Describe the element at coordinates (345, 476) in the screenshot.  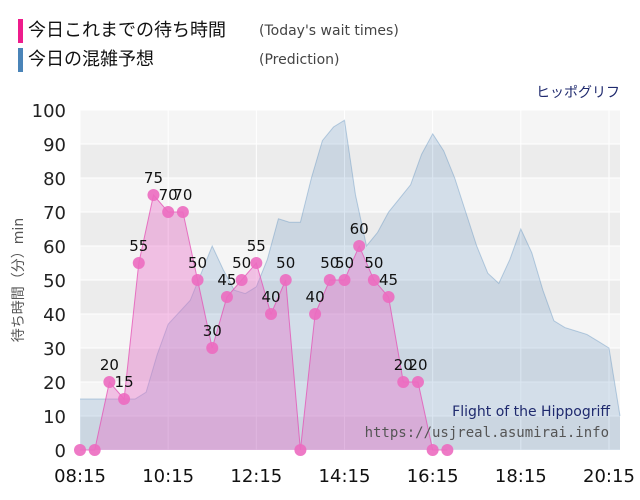
I see `x-tick-label: 14:15` at that location.